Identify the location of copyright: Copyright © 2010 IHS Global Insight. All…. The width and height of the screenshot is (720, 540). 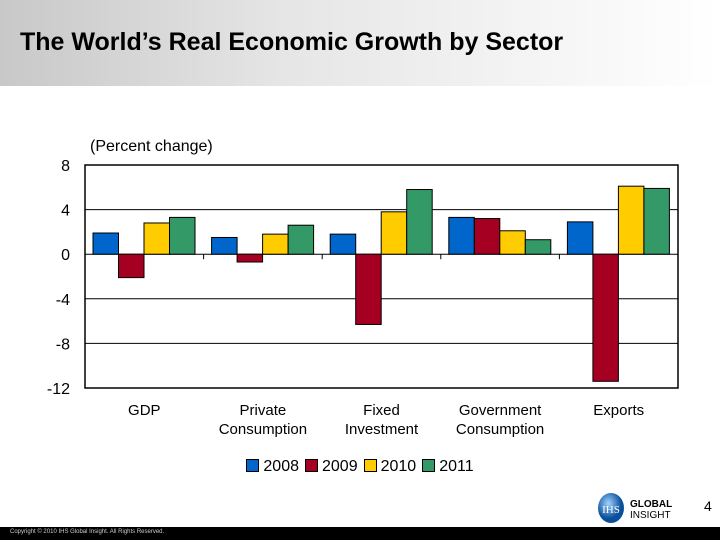
(87, 532).